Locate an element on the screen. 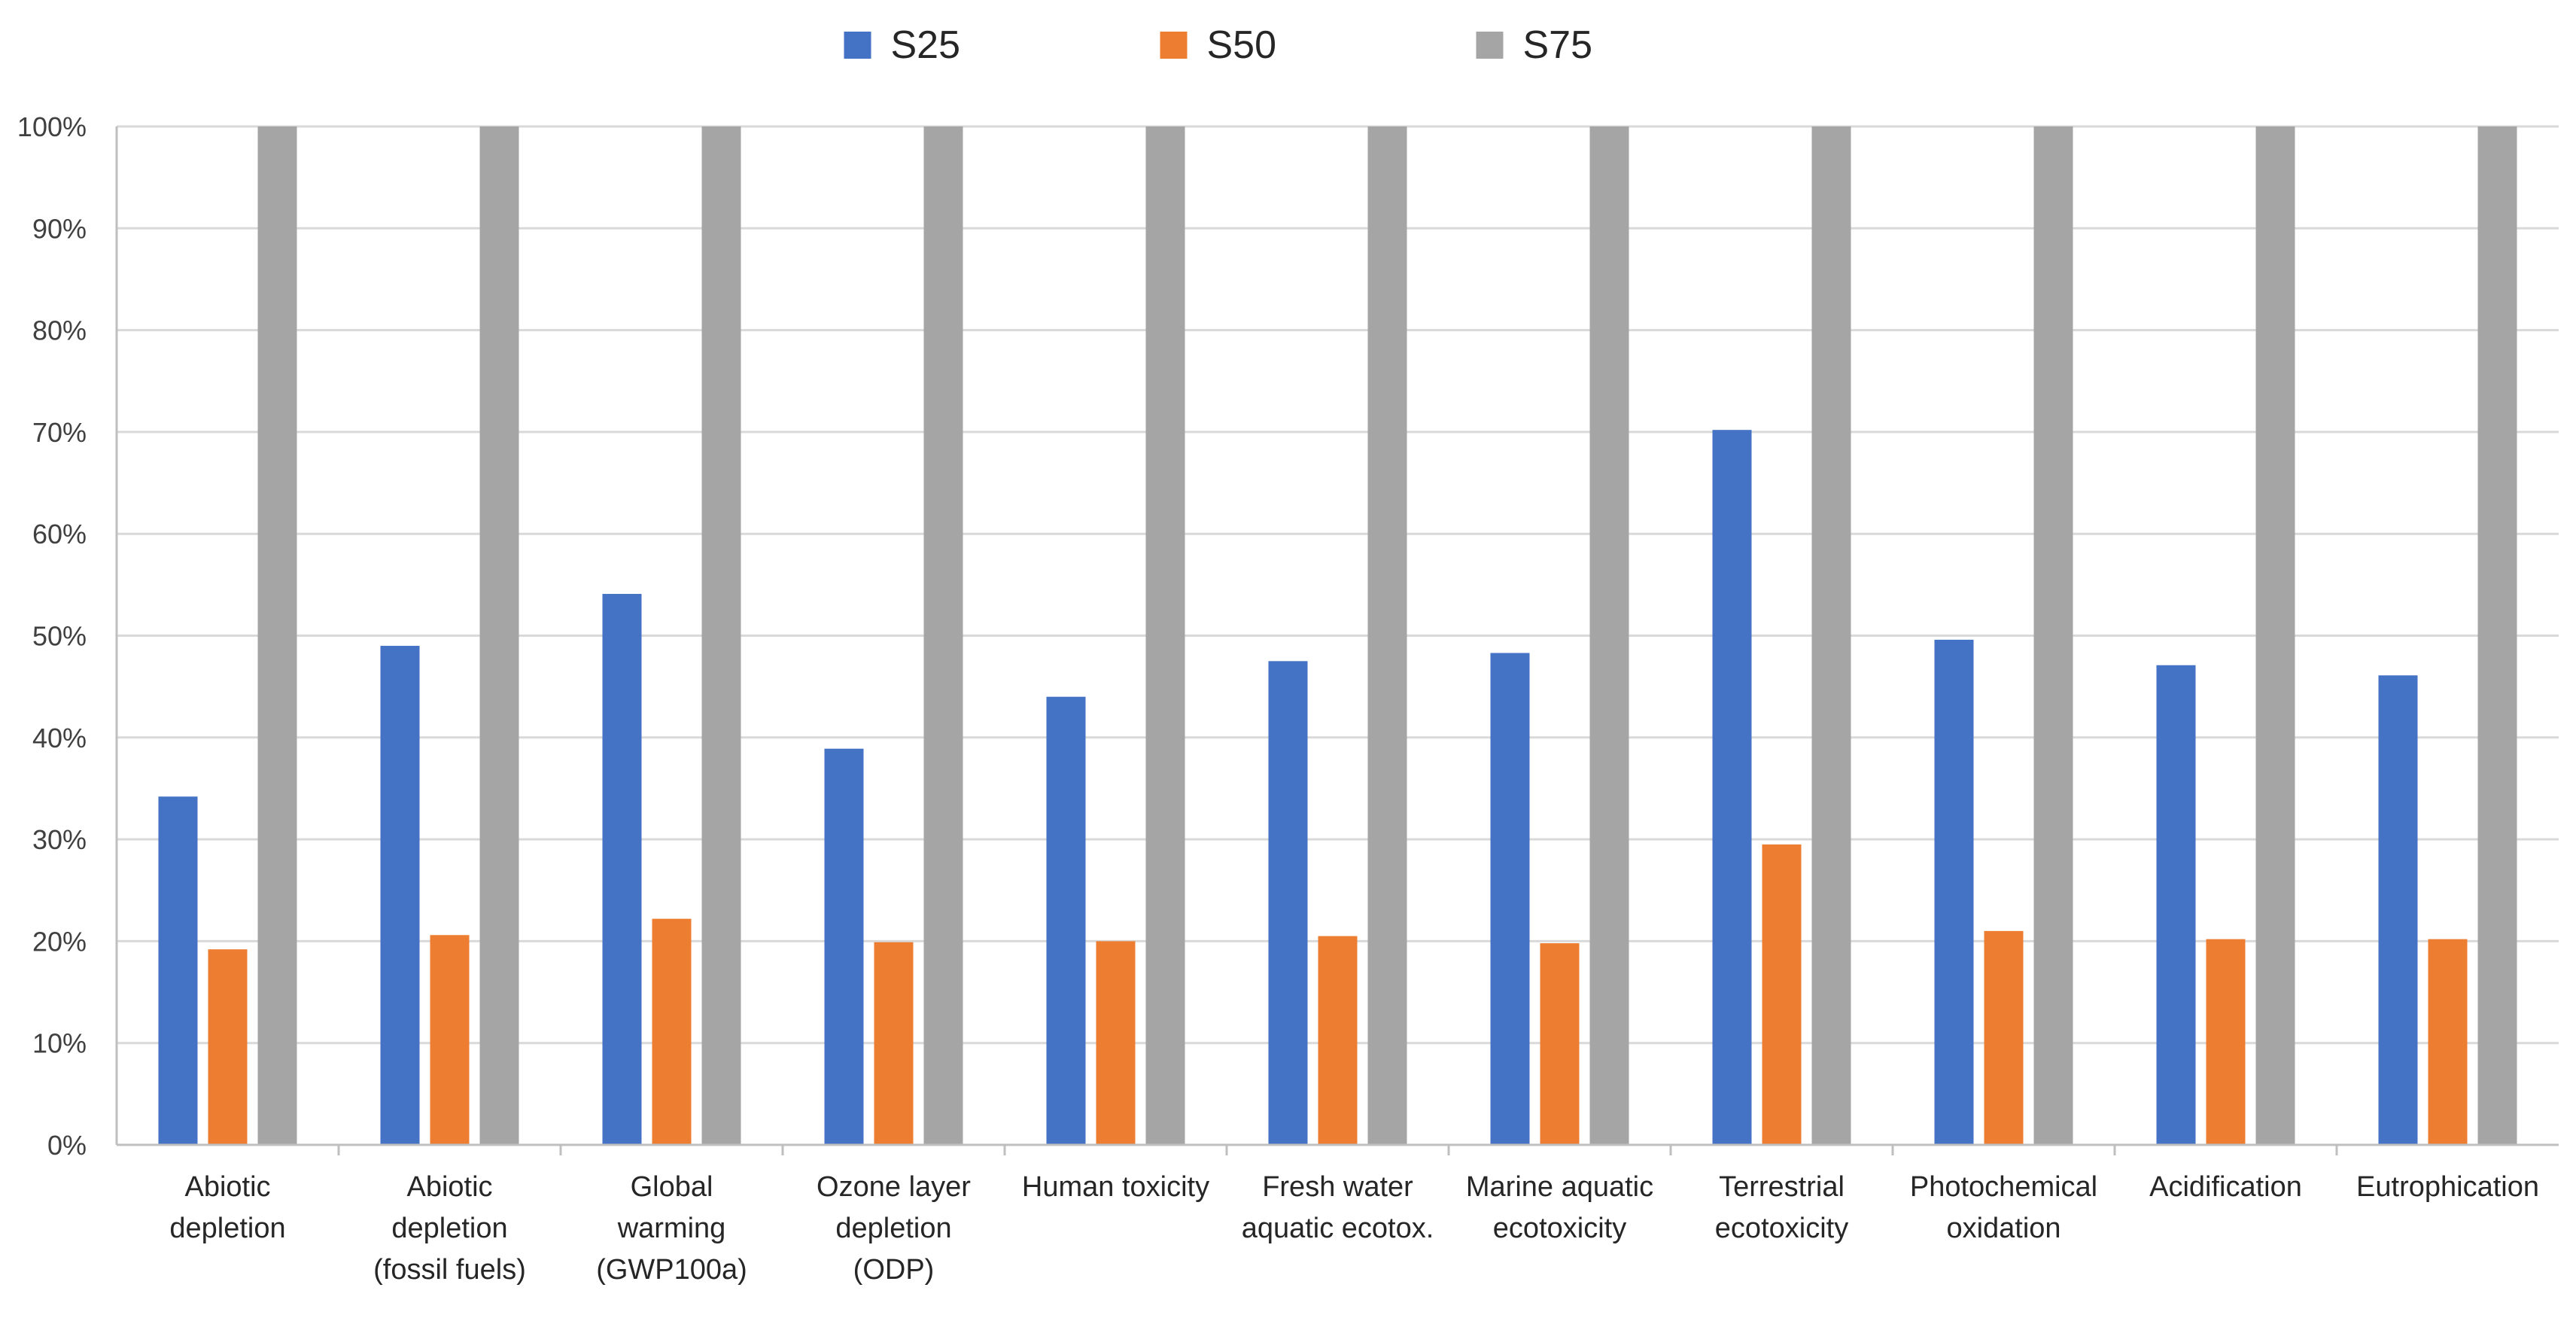  x-category-label-line: warming is located at coordinates (671, 1228).